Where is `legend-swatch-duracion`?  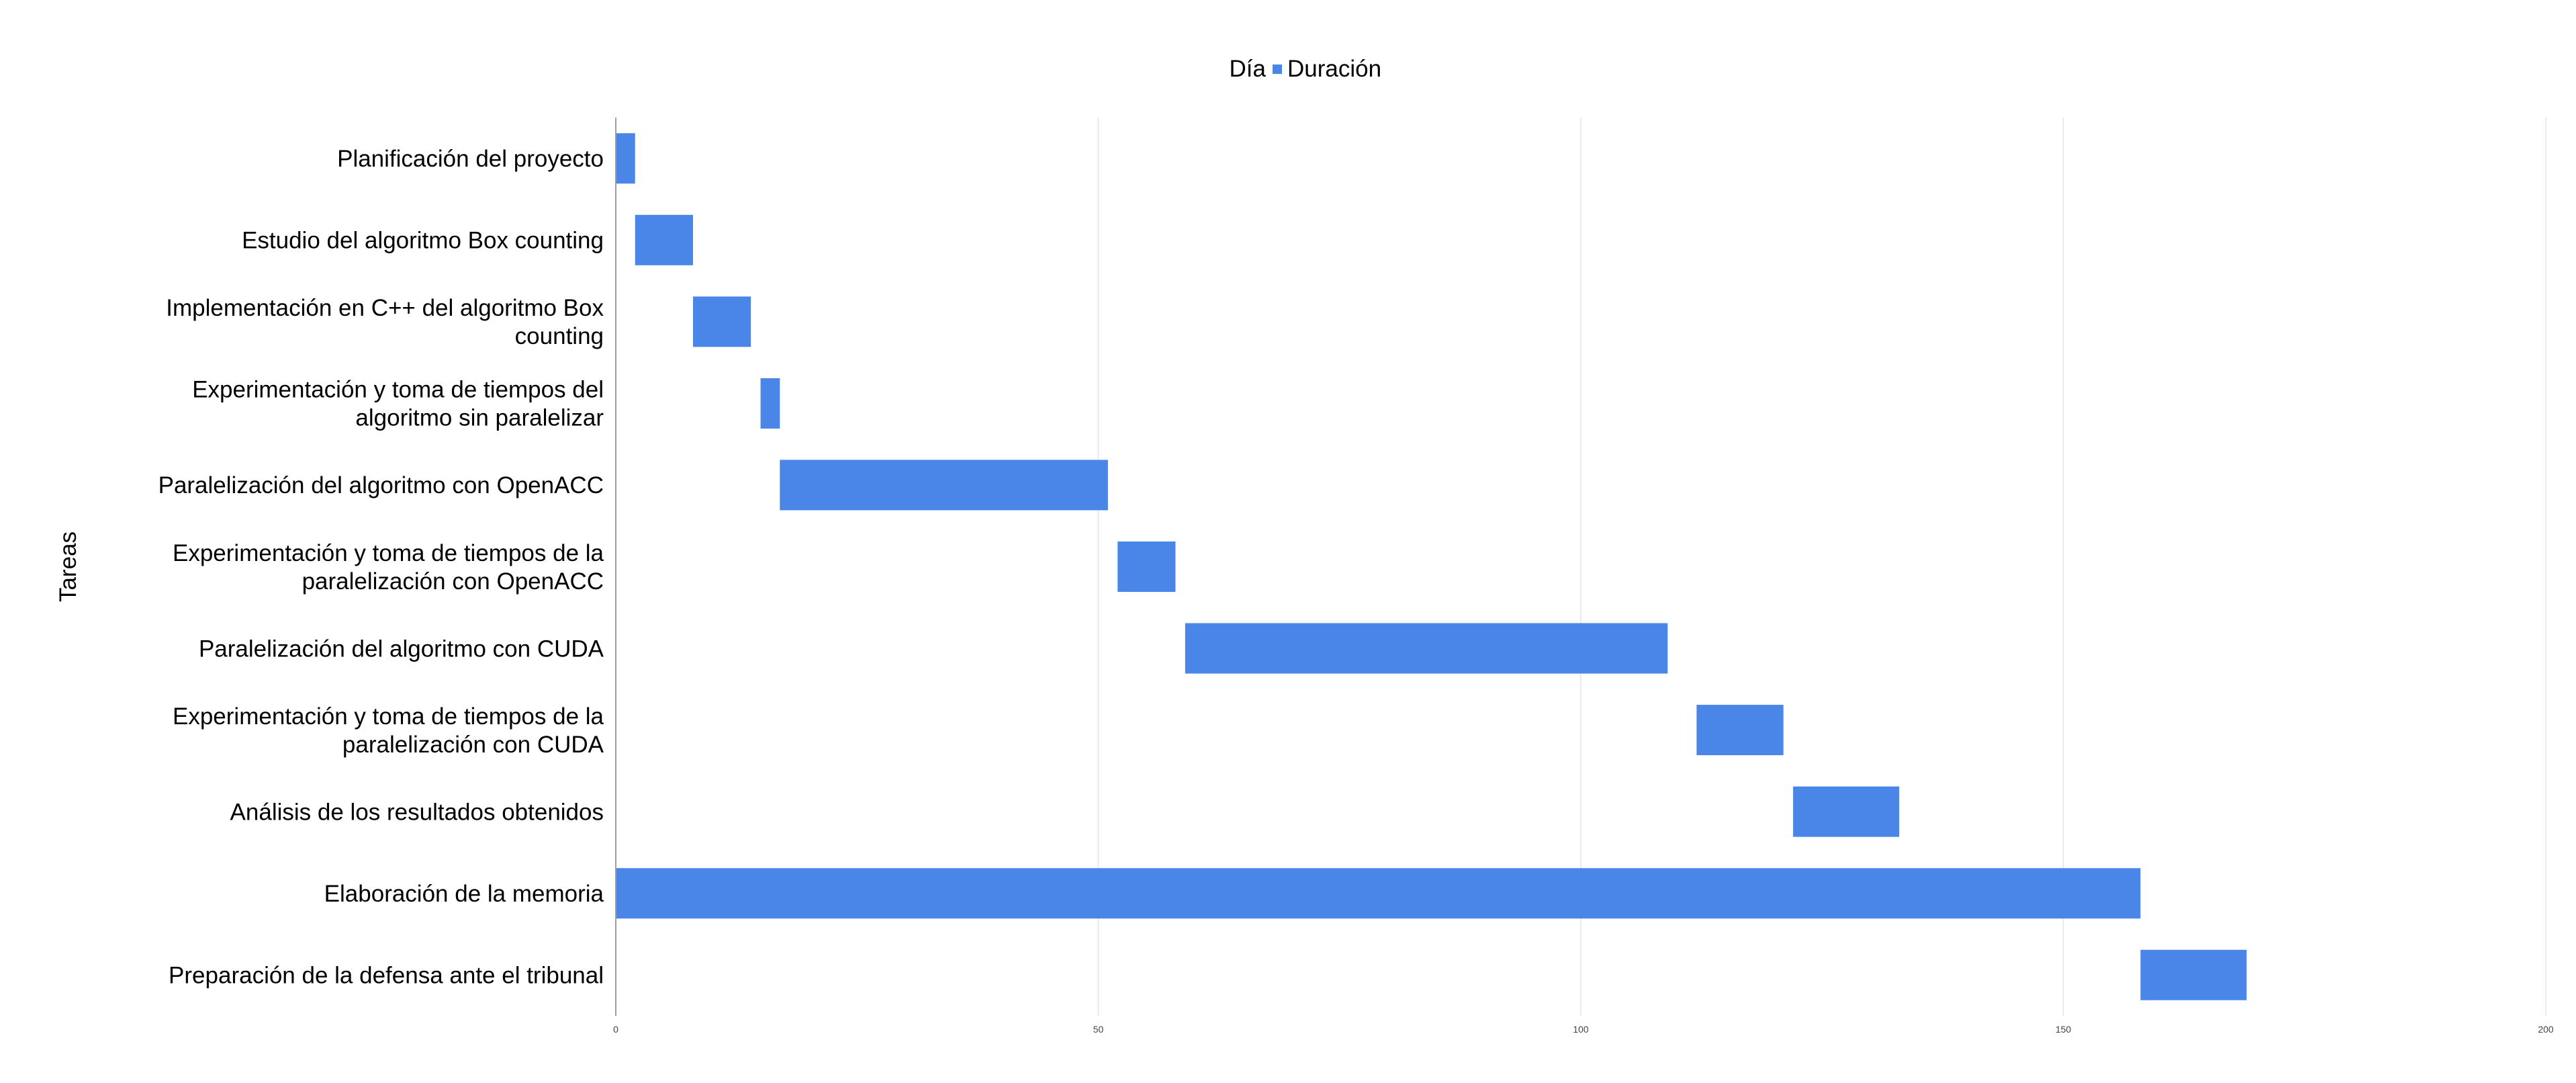
legend-swatch-duracion is located at coordinates (1277, 69).